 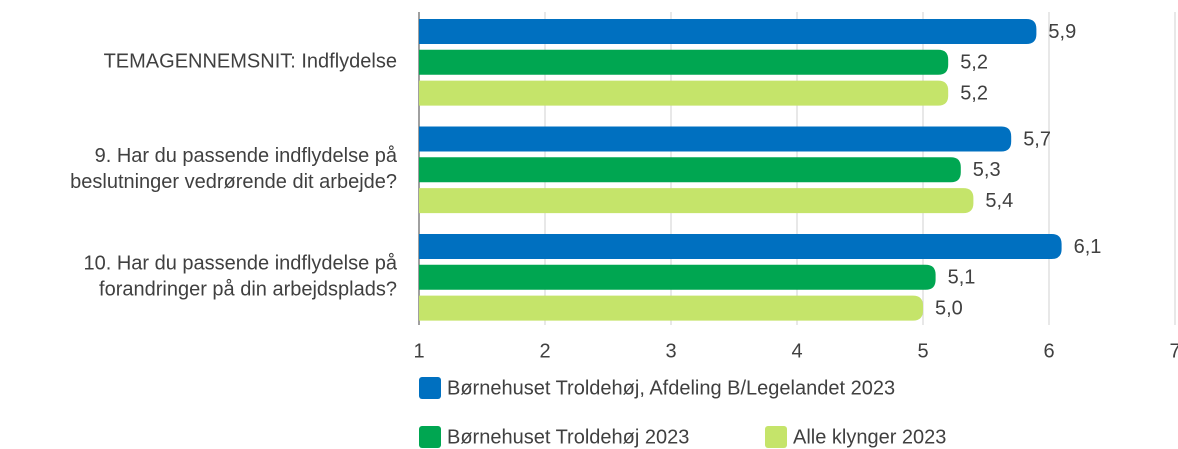 What do you see at coordinates (796, 351) in the screenshot?
I see `x-tick-label: 4` at bounding box center [796, 351].